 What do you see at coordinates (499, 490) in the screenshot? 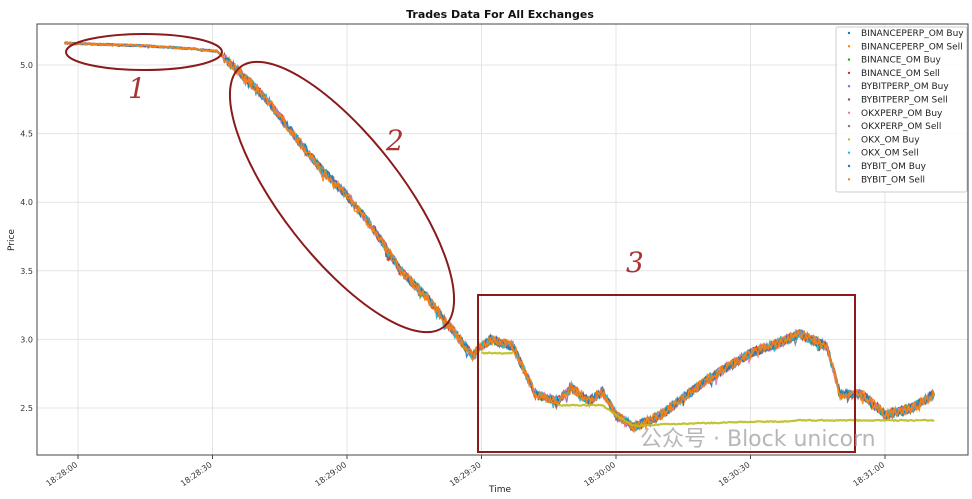
I see `x-axis-label: Time` at bounding box center [499, 490].